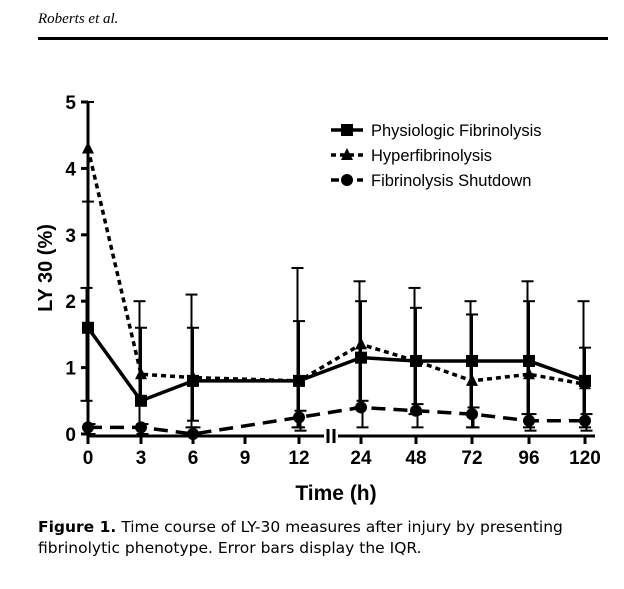  Describe the element at coordinates (245, 458) in the screenshot. I see `x-tick-label: 9` at that location.